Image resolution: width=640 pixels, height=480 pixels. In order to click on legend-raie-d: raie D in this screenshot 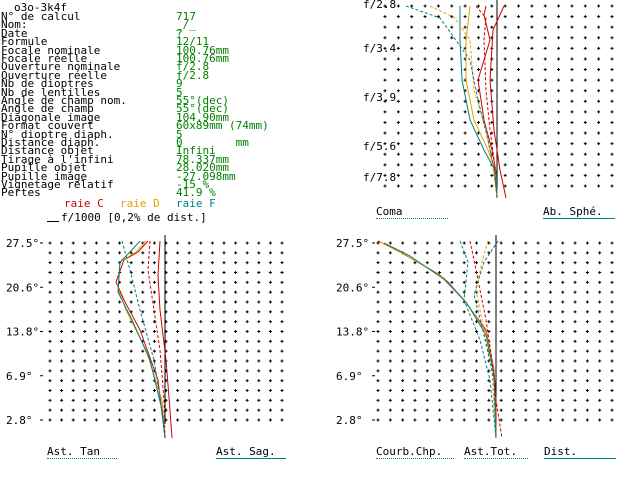, I will do `click(140, 203)`.